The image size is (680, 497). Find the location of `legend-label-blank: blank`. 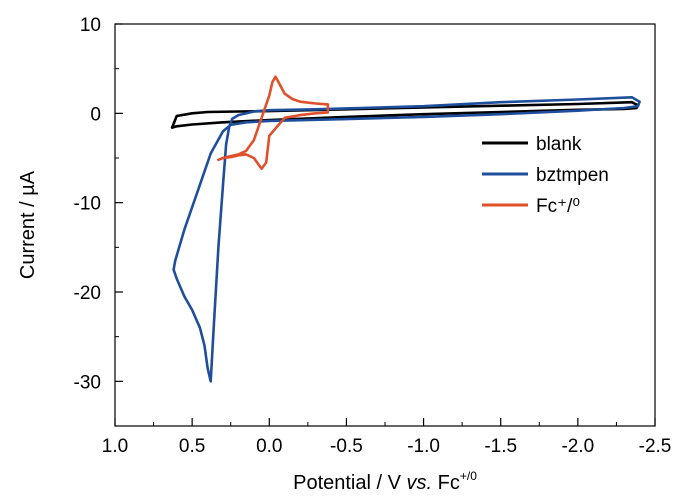

legend-label-blank: blank is located at coordinates (559, 144).